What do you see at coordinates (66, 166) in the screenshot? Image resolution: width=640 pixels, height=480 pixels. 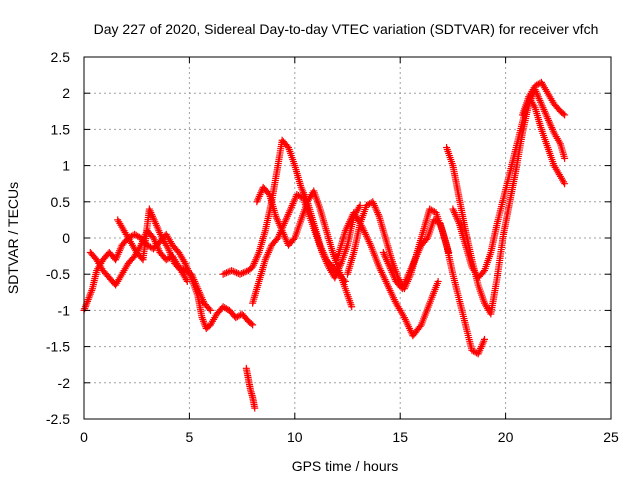 I see `y-tick-label: 1` at bounding box center [66, 166].